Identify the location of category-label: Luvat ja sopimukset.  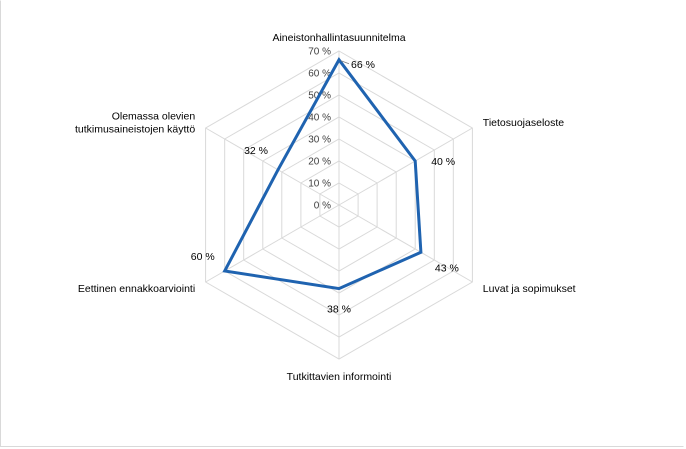
(529, 289).